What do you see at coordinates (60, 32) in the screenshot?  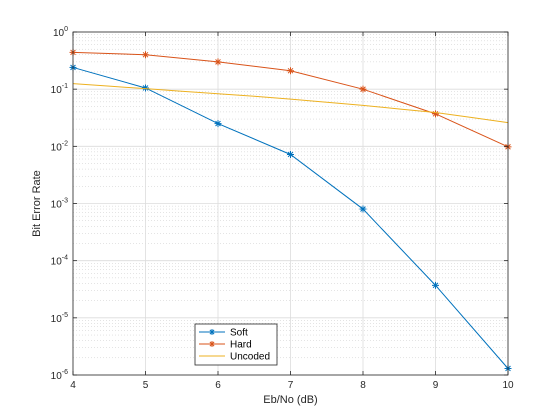 I see `y-tick-label: 10⁰` at bounding box center [60, 32].